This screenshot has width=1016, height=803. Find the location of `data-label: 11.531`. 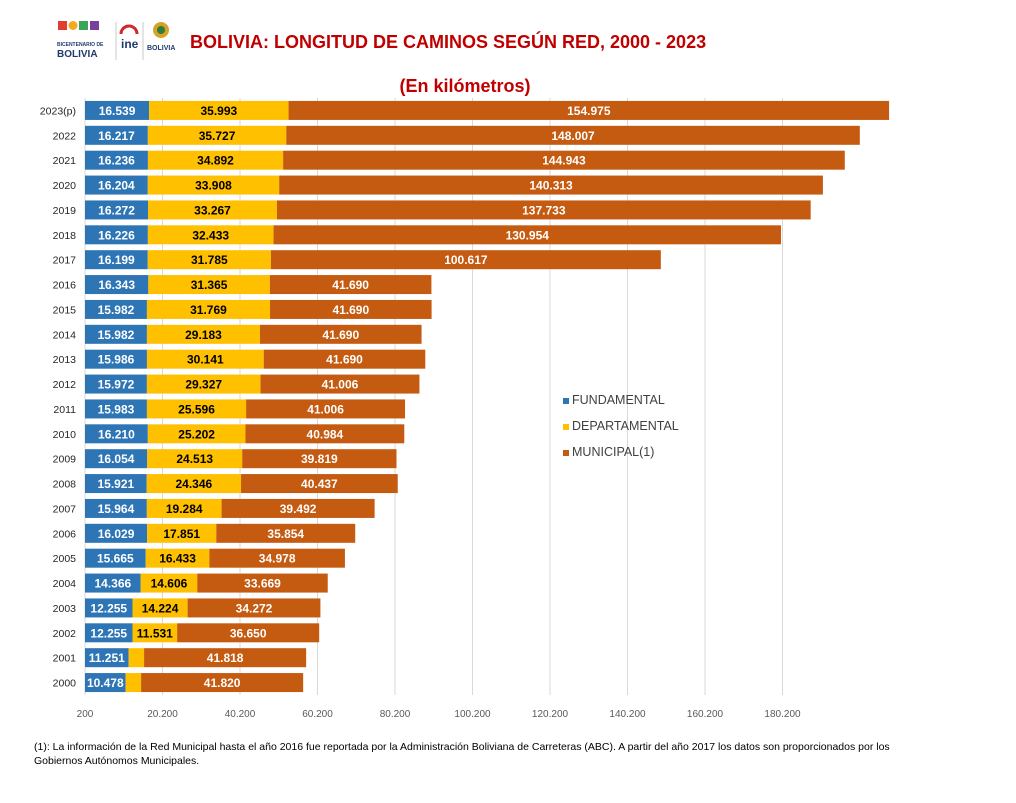

data-label: 11.531 is located at coordinates (155, 633).